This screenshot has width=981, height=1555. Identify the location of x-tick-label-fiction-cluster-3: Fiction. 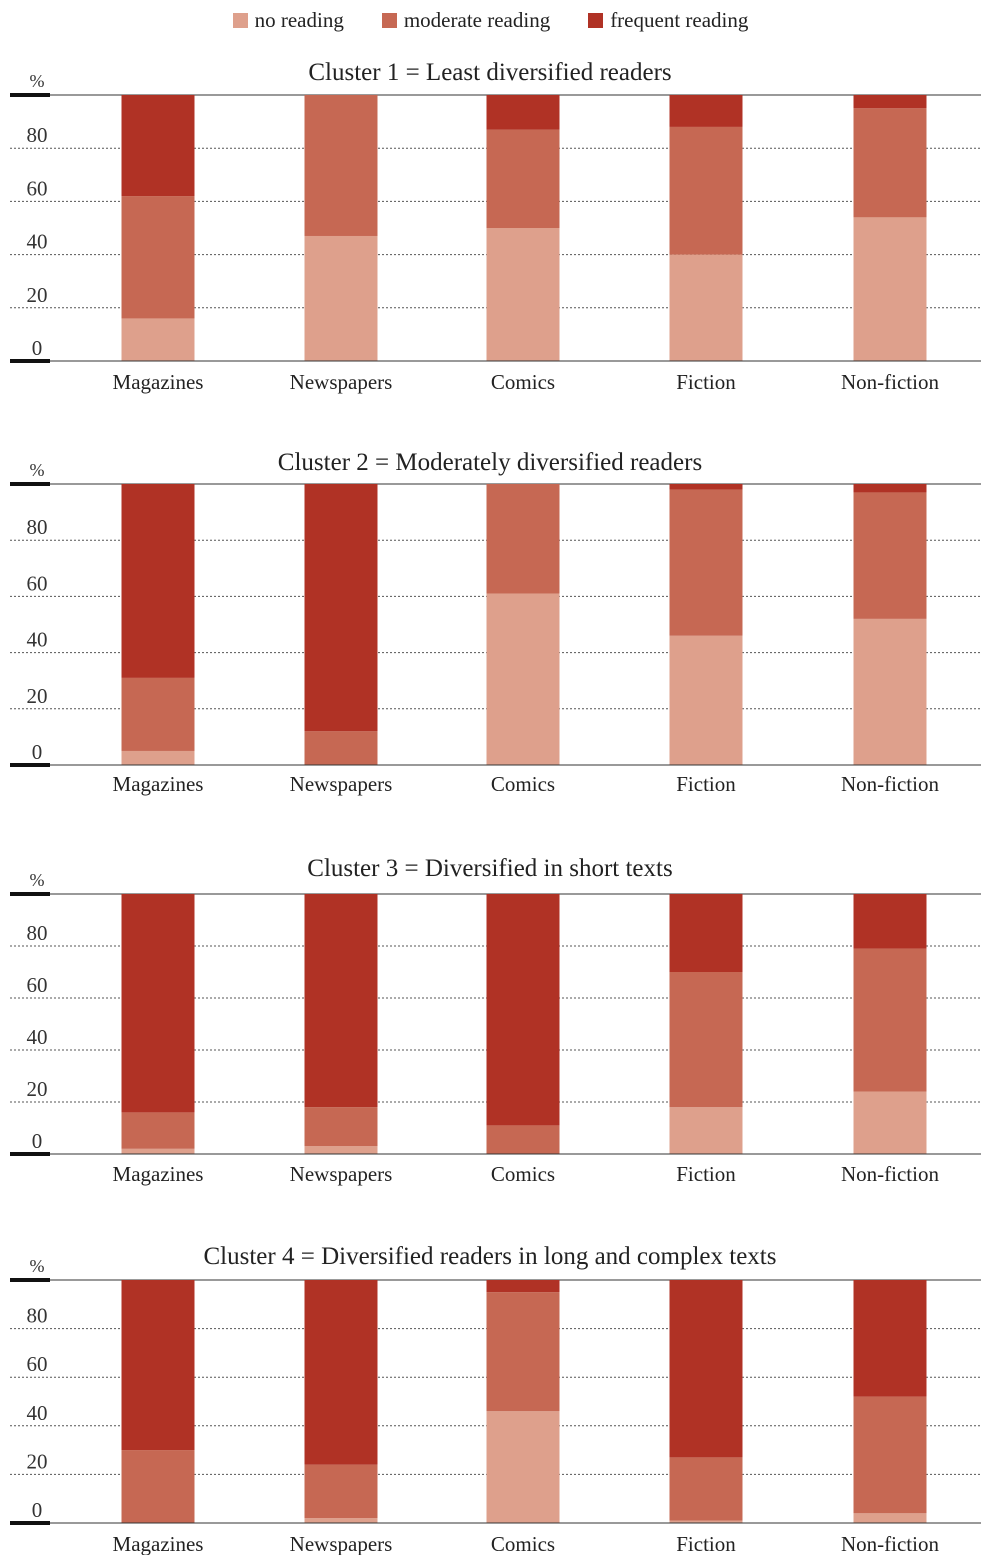
(706, 1174).